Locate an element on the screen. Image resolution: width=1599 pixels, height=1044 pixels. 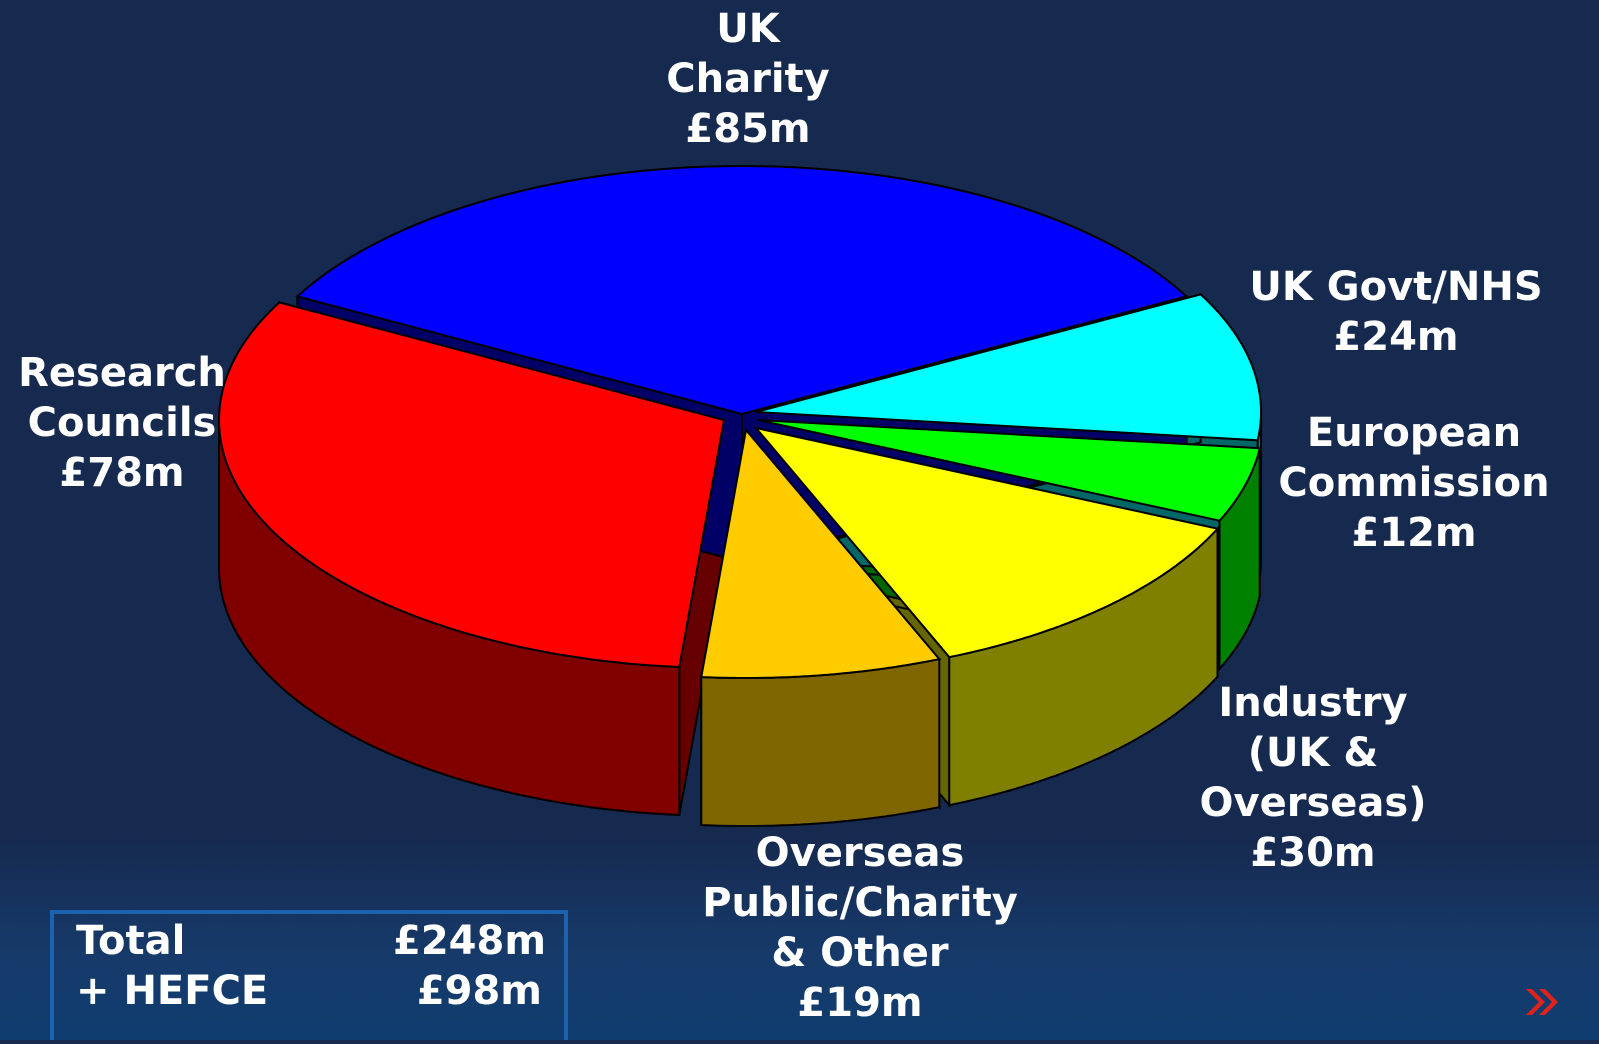
label-european-commission: European Commission £12m is located at coordinates (1413, 483).